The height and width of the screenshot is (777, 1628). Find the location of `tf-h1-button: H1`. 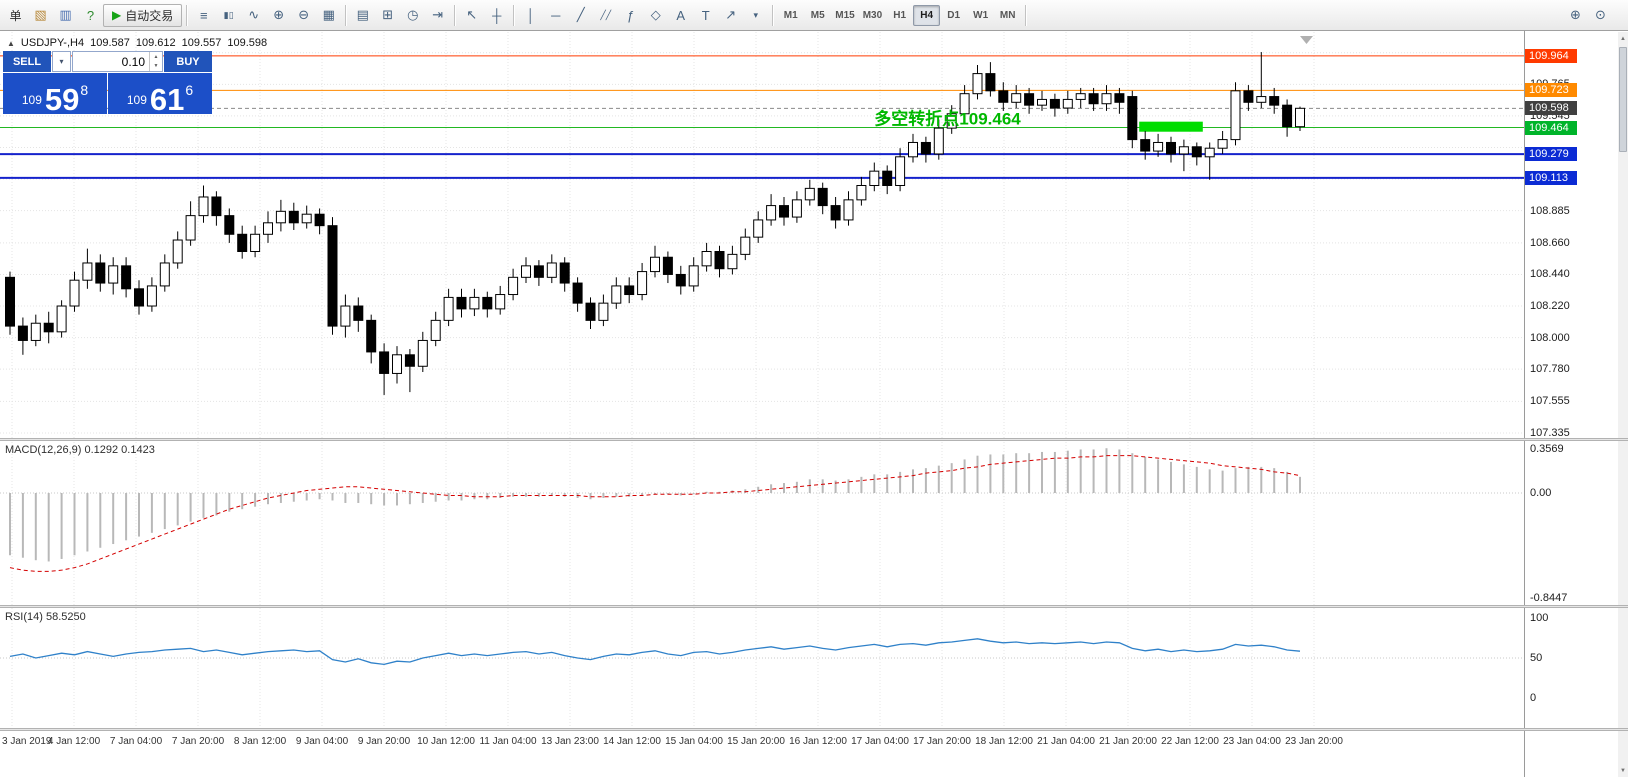

tf-h1-button: H1 is located at coordinates (899, 15).